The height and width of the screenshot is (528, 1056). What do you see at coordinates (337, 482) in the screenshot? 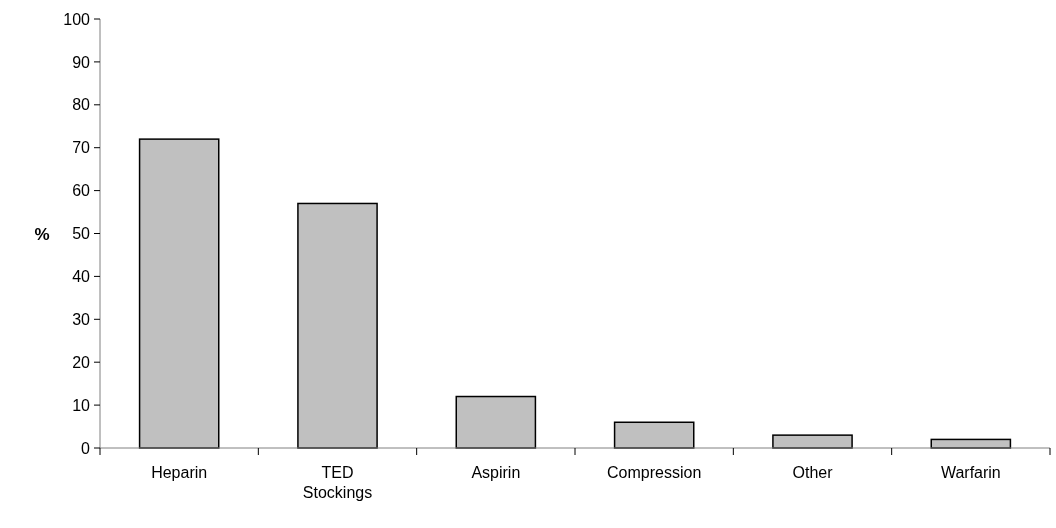
I see `x-tick-label: TED Stockings` at bounding box center [337, 482].